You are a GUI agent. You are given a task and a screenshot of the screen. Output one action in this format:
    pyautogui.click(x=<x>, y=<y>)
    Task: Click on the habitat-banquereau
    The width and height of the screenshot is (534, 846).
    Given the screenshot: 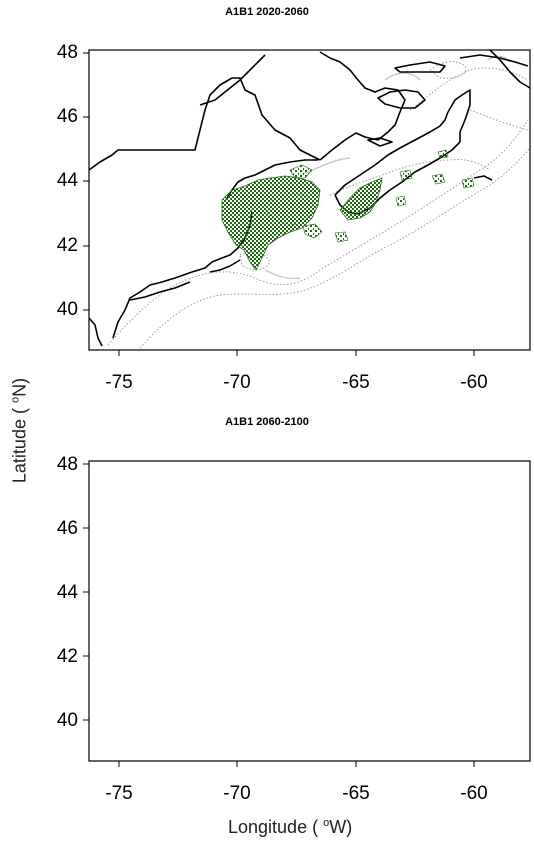 What is the action you would take?
    pyautogui.click(x=468, y=183)
    